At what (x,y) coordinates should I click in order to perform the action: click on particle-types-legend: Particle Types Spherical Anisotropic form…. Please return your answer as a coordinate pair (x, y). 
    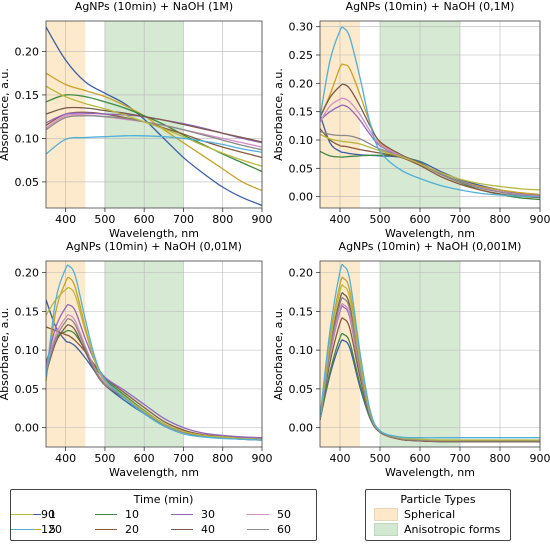
    Looking at the image, I should click on (438, 515).